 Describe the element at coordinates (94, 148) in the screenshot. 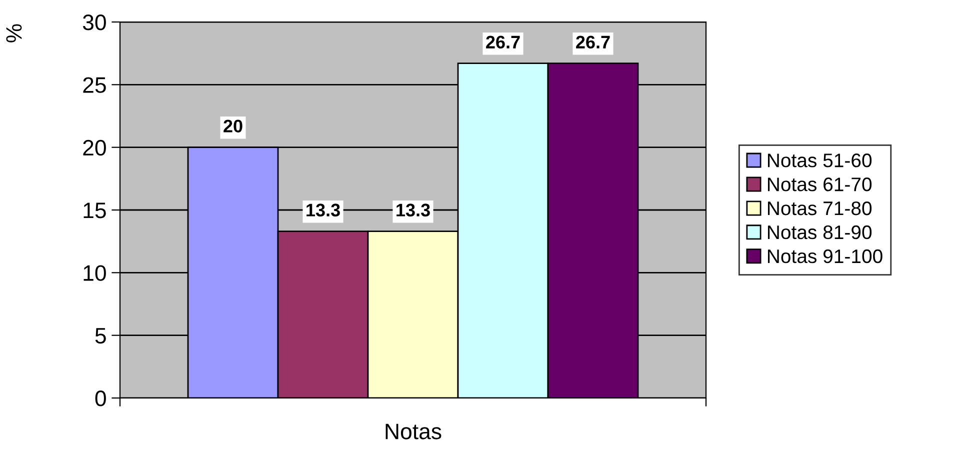

I see `y-tick-label: 20` at that location.